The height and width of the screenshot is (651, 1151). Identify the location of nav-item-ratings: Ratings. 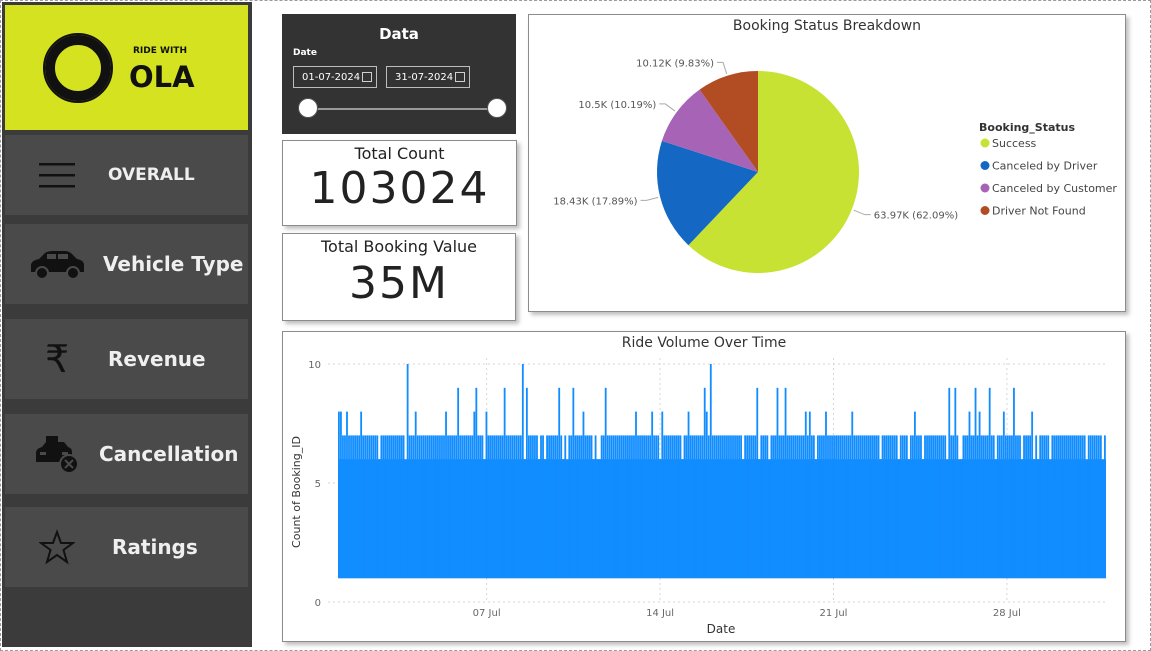
(126, 547).